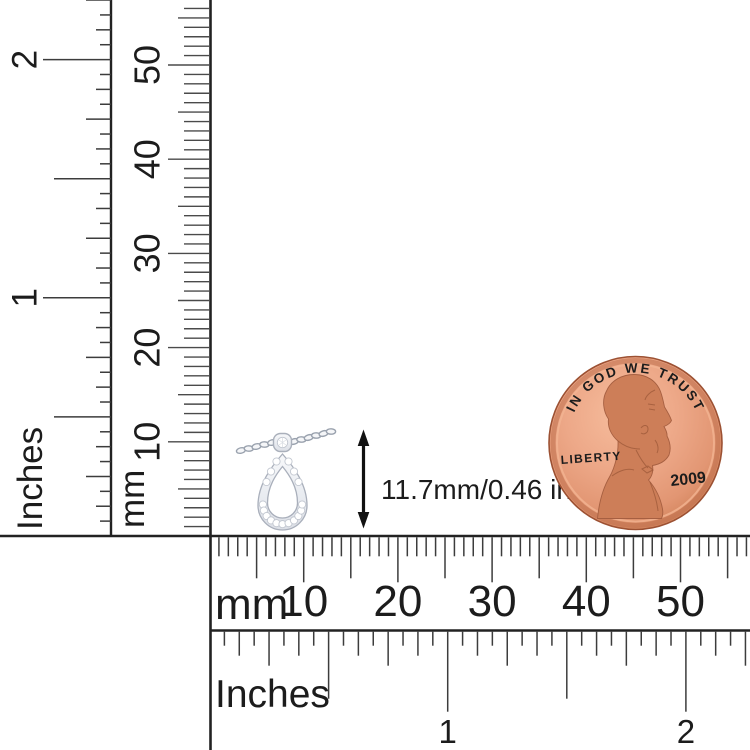  I want to click on dimension-arrow: 11.7mm/0.46 in, so click(464, 479).